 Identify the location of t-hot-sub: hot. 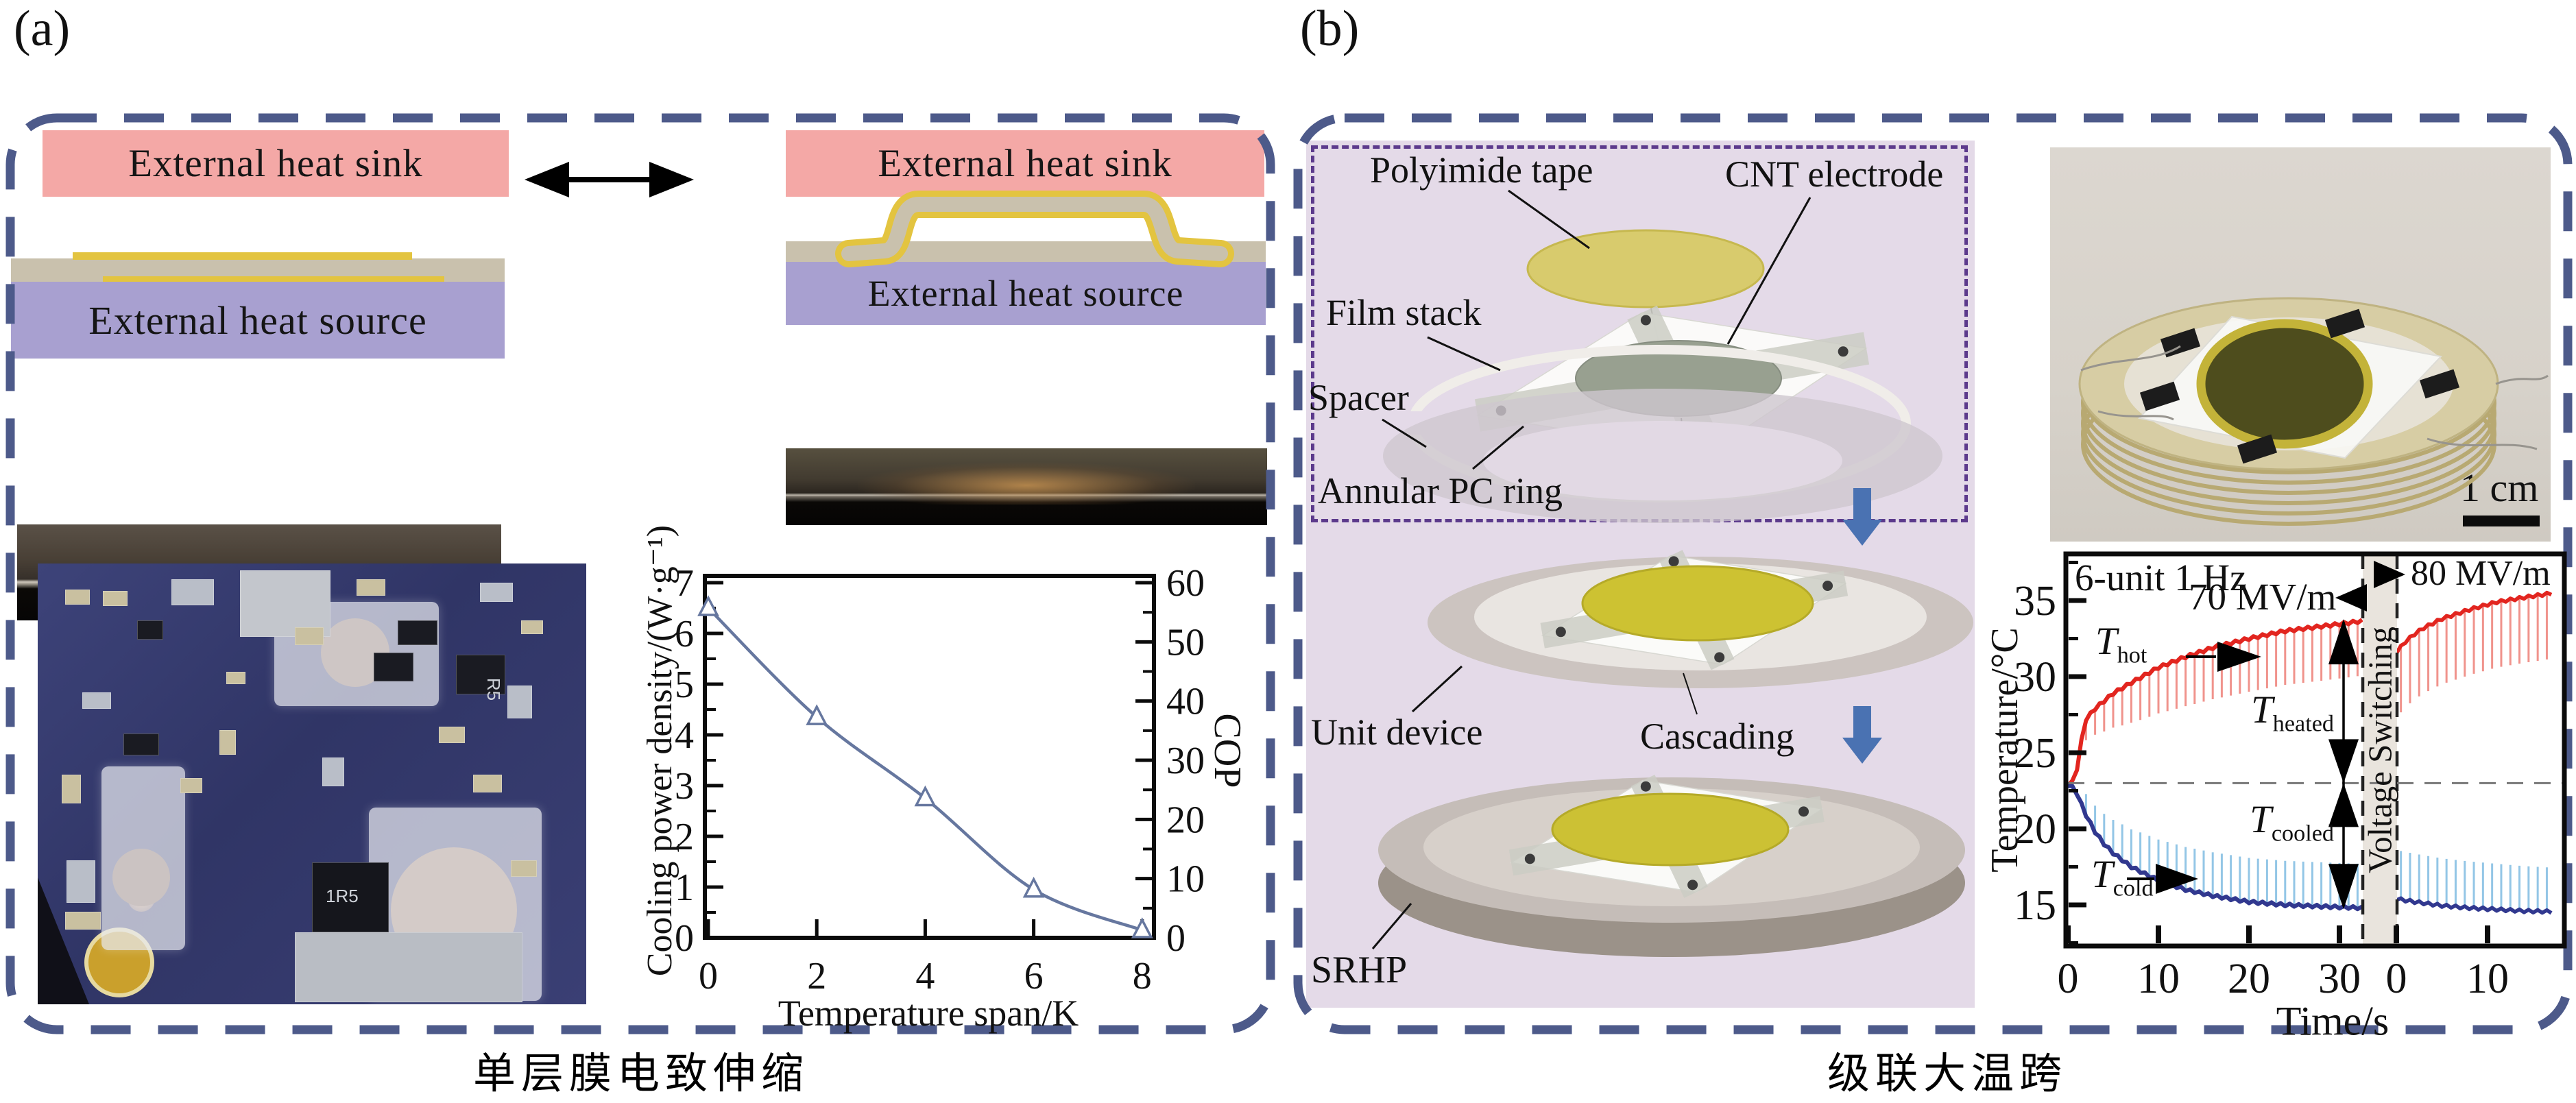
(2132, 655).